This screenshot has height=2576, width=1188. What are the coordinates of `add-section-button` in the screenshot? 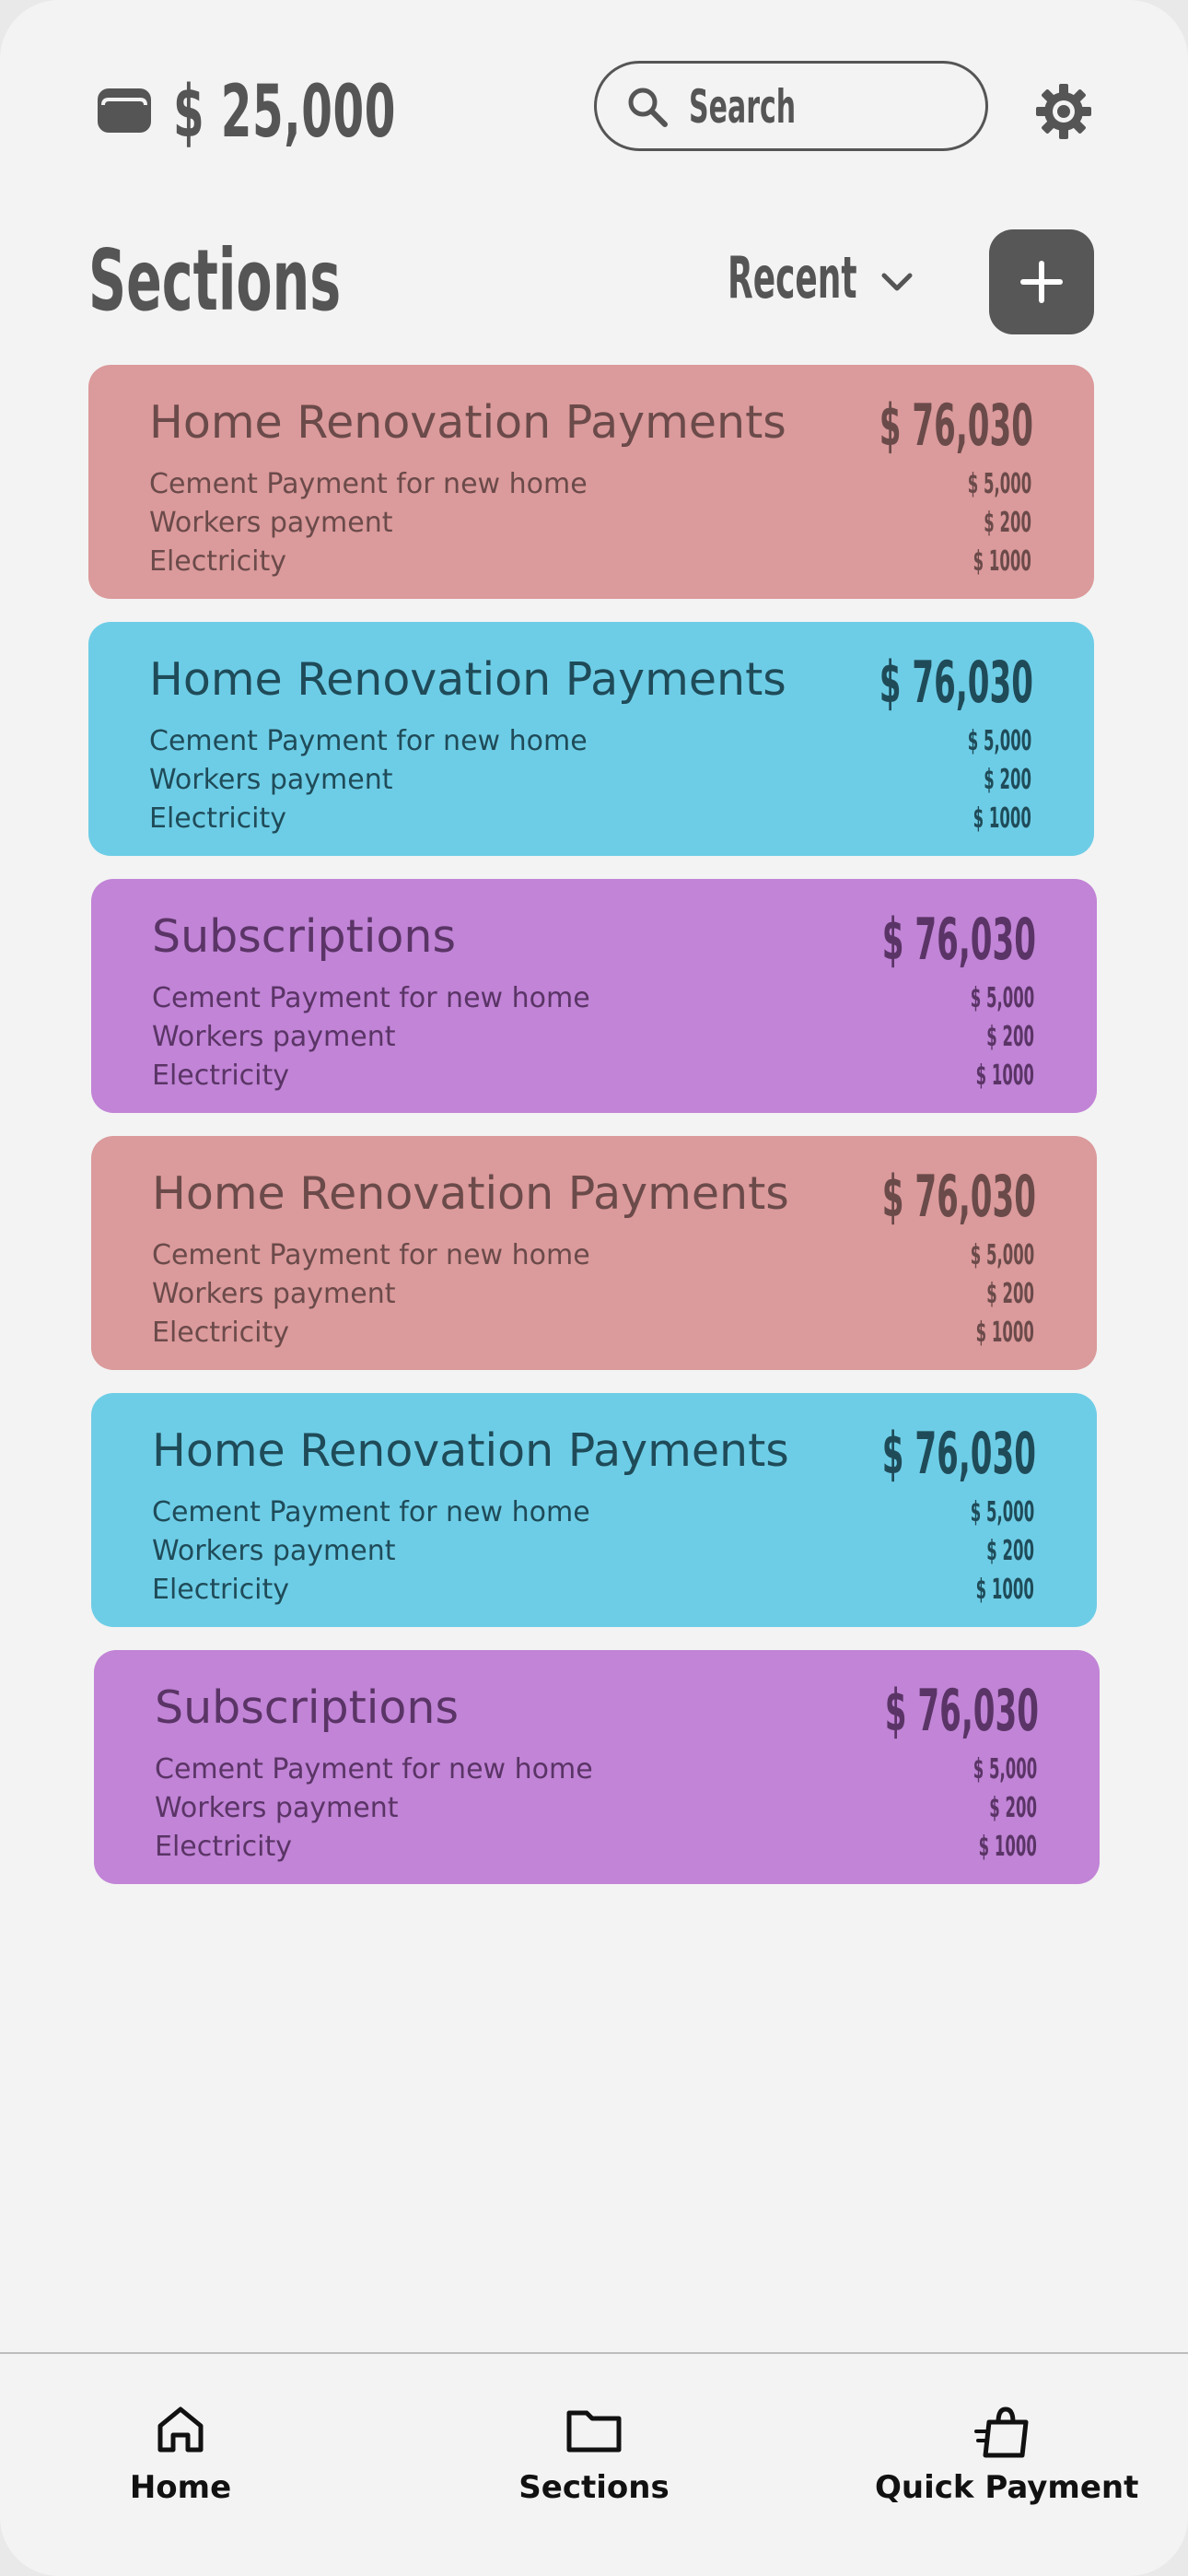 It's located at (1041, 281).